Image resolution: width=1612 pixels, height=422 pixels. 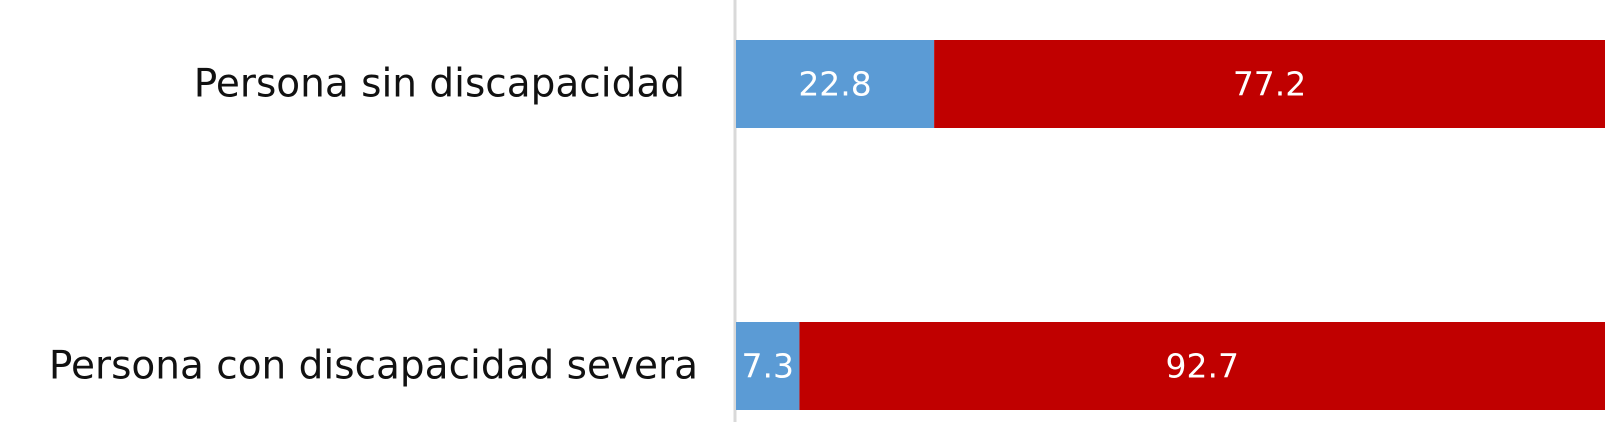 What do you see at coordinates (373, 366) in the screenshot?
I see `category-label: Persona con discapacidad severa` at bounding box center [373, 366].